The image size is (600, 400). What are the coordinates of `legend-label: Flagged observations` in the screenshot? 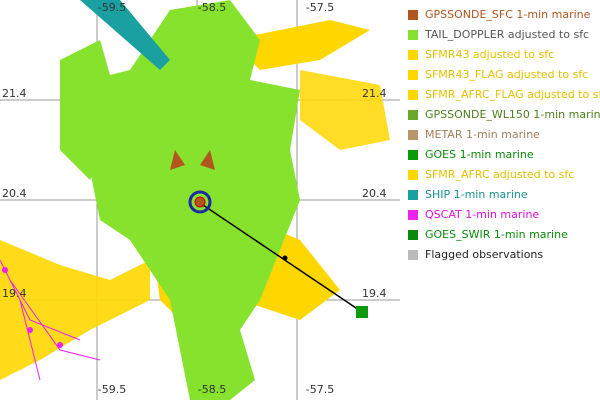 It's located at (484, 254).